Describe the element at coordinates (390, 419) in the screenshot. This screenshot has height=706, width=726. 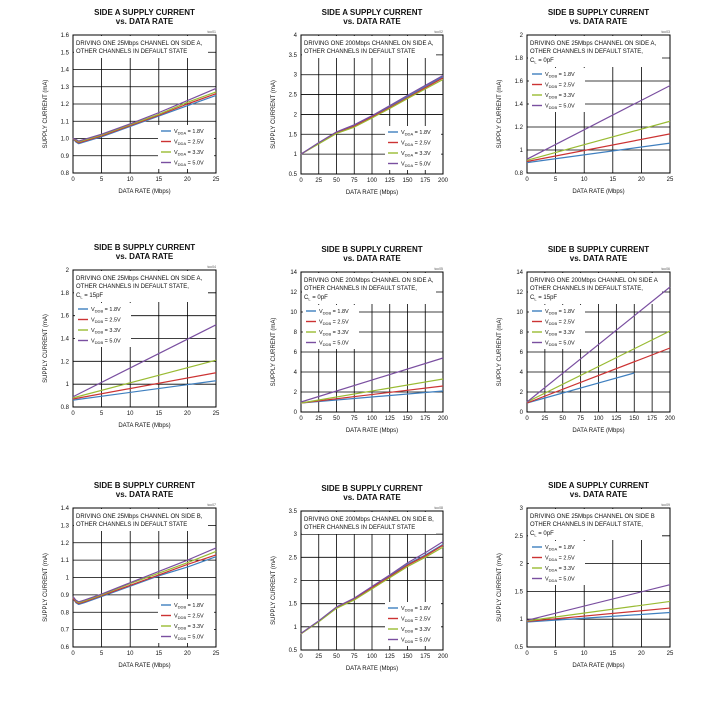
I see `x-tick-label: 125` at that location.